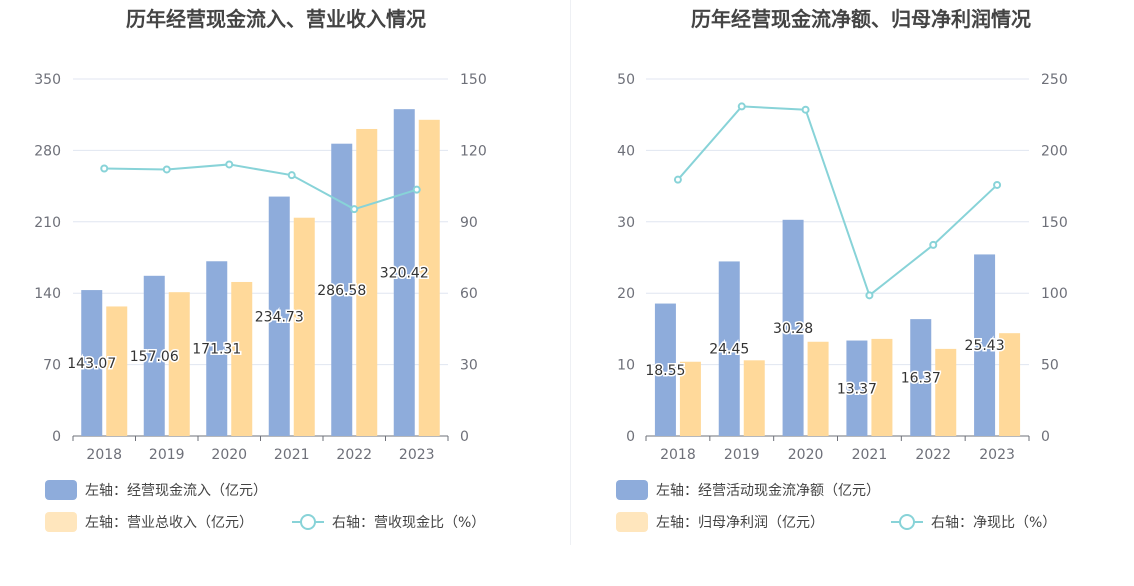 The image size is (1134, 586). I want to click on y-right-tick-label: 30, so click(469, 366).